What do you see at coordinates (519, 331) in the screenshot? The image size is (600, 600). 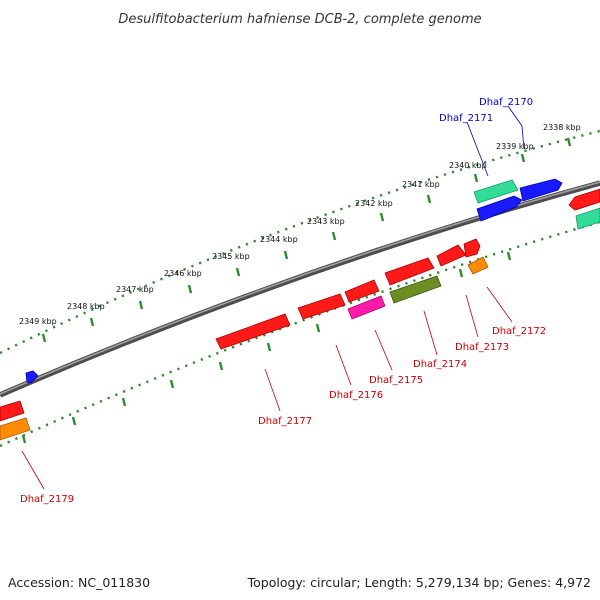 I see `gene-label-dhaf-2172: Dhaf_2172` at bounding box center [519, 331].